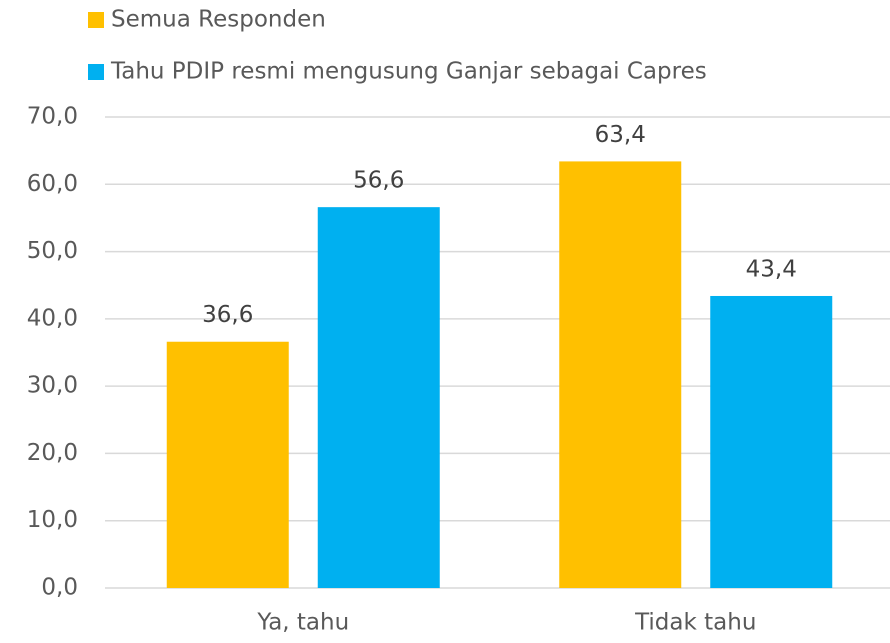 The image size is (890, 643). I want to click on y-tick-label: 10,0, so click(52, 520).